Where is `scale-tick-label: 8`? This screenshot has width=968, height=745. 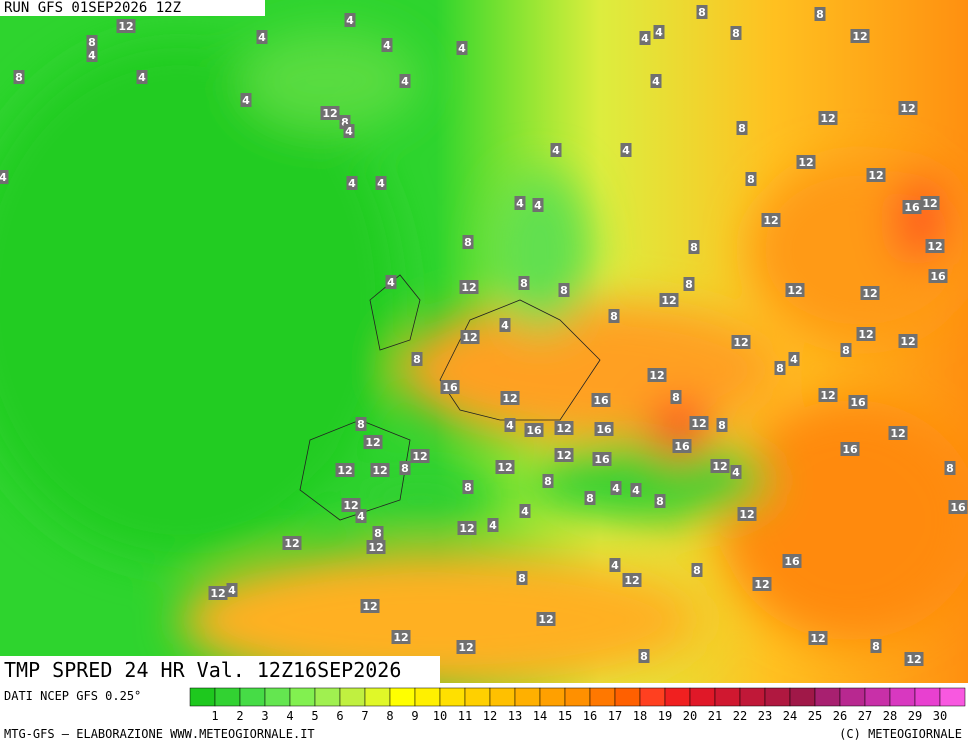 scale-tick-label: 8 is located at coordinates (389, 716).